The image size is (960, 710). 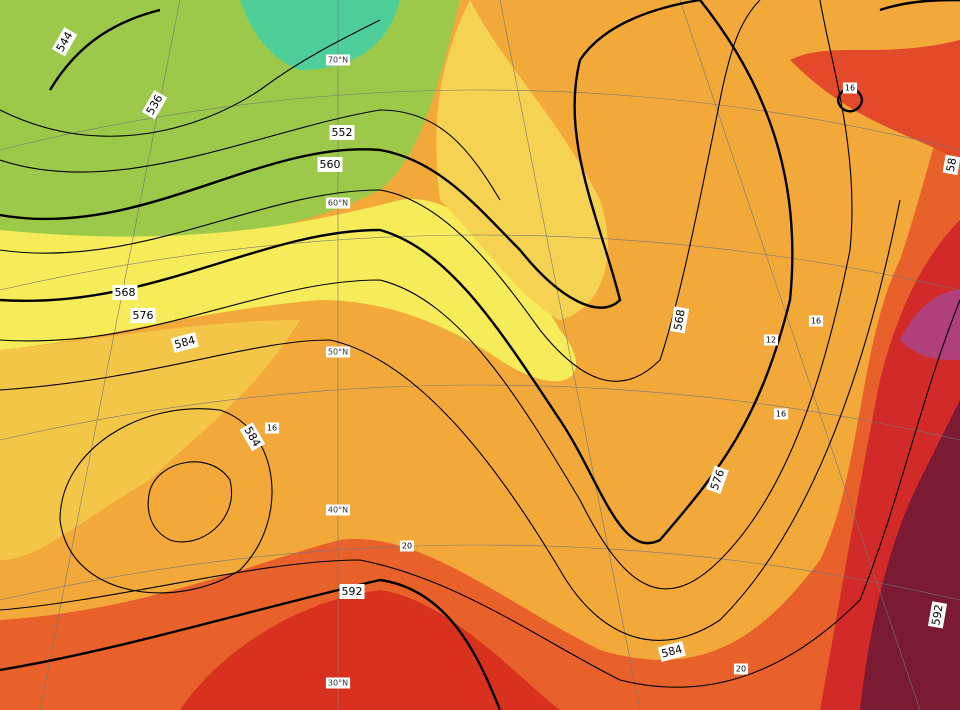 I want to click on latitude-label: 40°N, so click(x=338, y=510).